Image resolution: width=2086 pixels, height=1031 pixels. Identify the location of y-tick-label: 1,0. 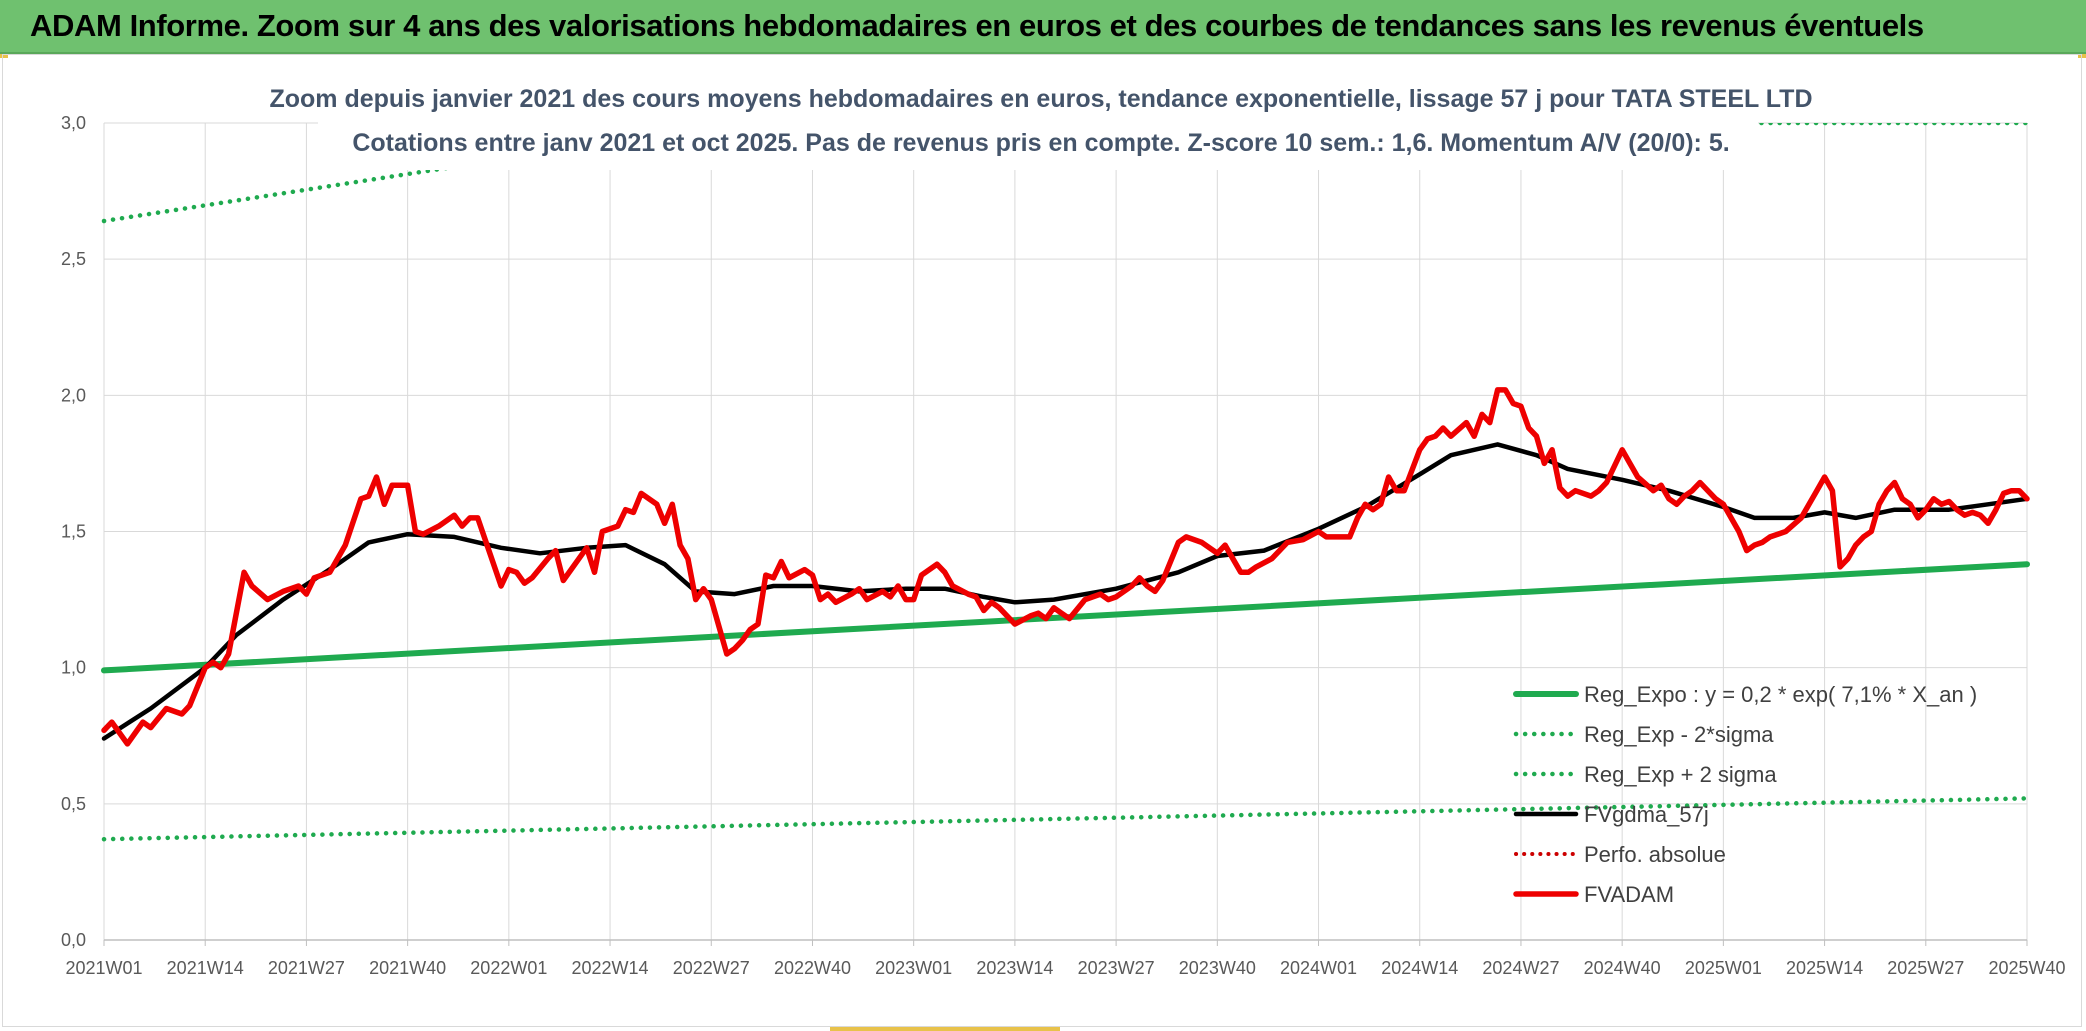
(73, 668).